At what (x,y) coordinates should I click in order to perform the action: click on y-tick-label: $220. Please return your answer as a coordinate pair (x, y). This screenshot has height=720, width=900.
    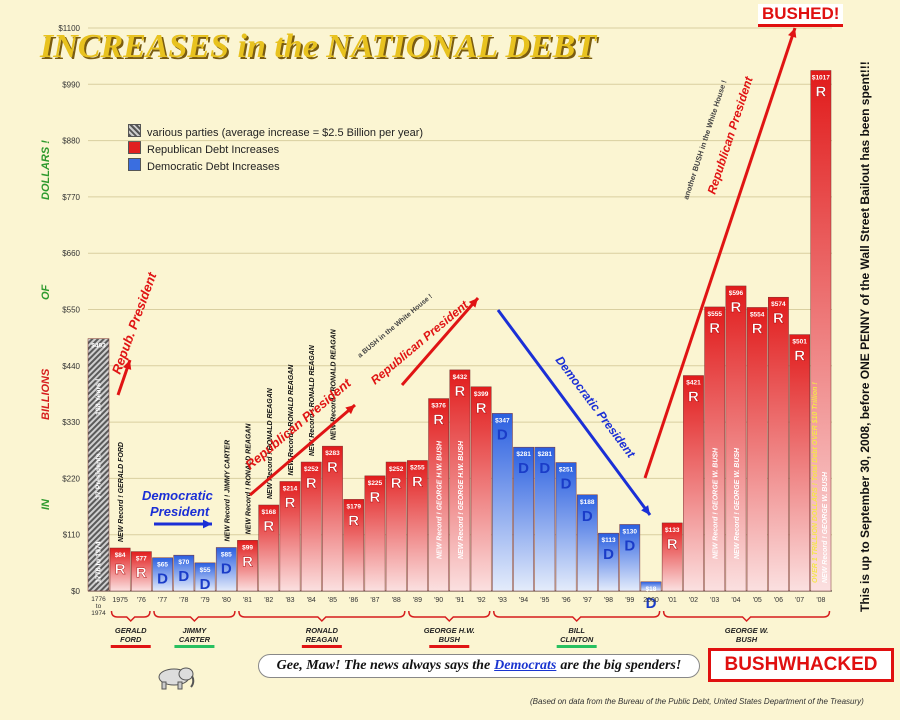
    Looking at the image, I should click on (71, 478).